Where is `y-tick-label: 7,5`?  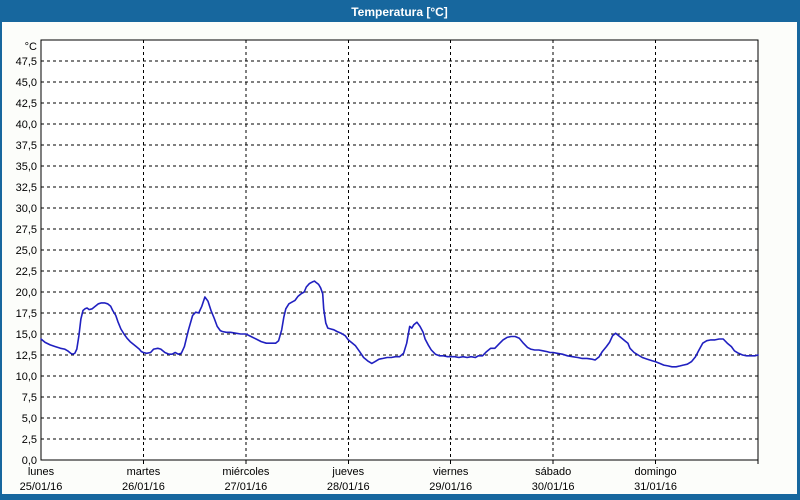 y-tick-label: 7,5 is located at coordinates (29, 398).